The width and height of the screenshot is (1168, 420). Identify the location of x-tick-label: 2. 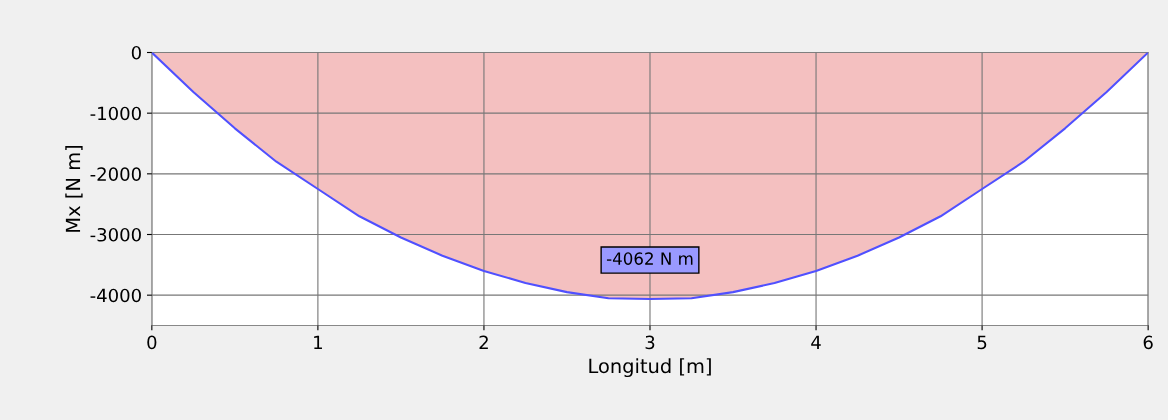
(483, 342).